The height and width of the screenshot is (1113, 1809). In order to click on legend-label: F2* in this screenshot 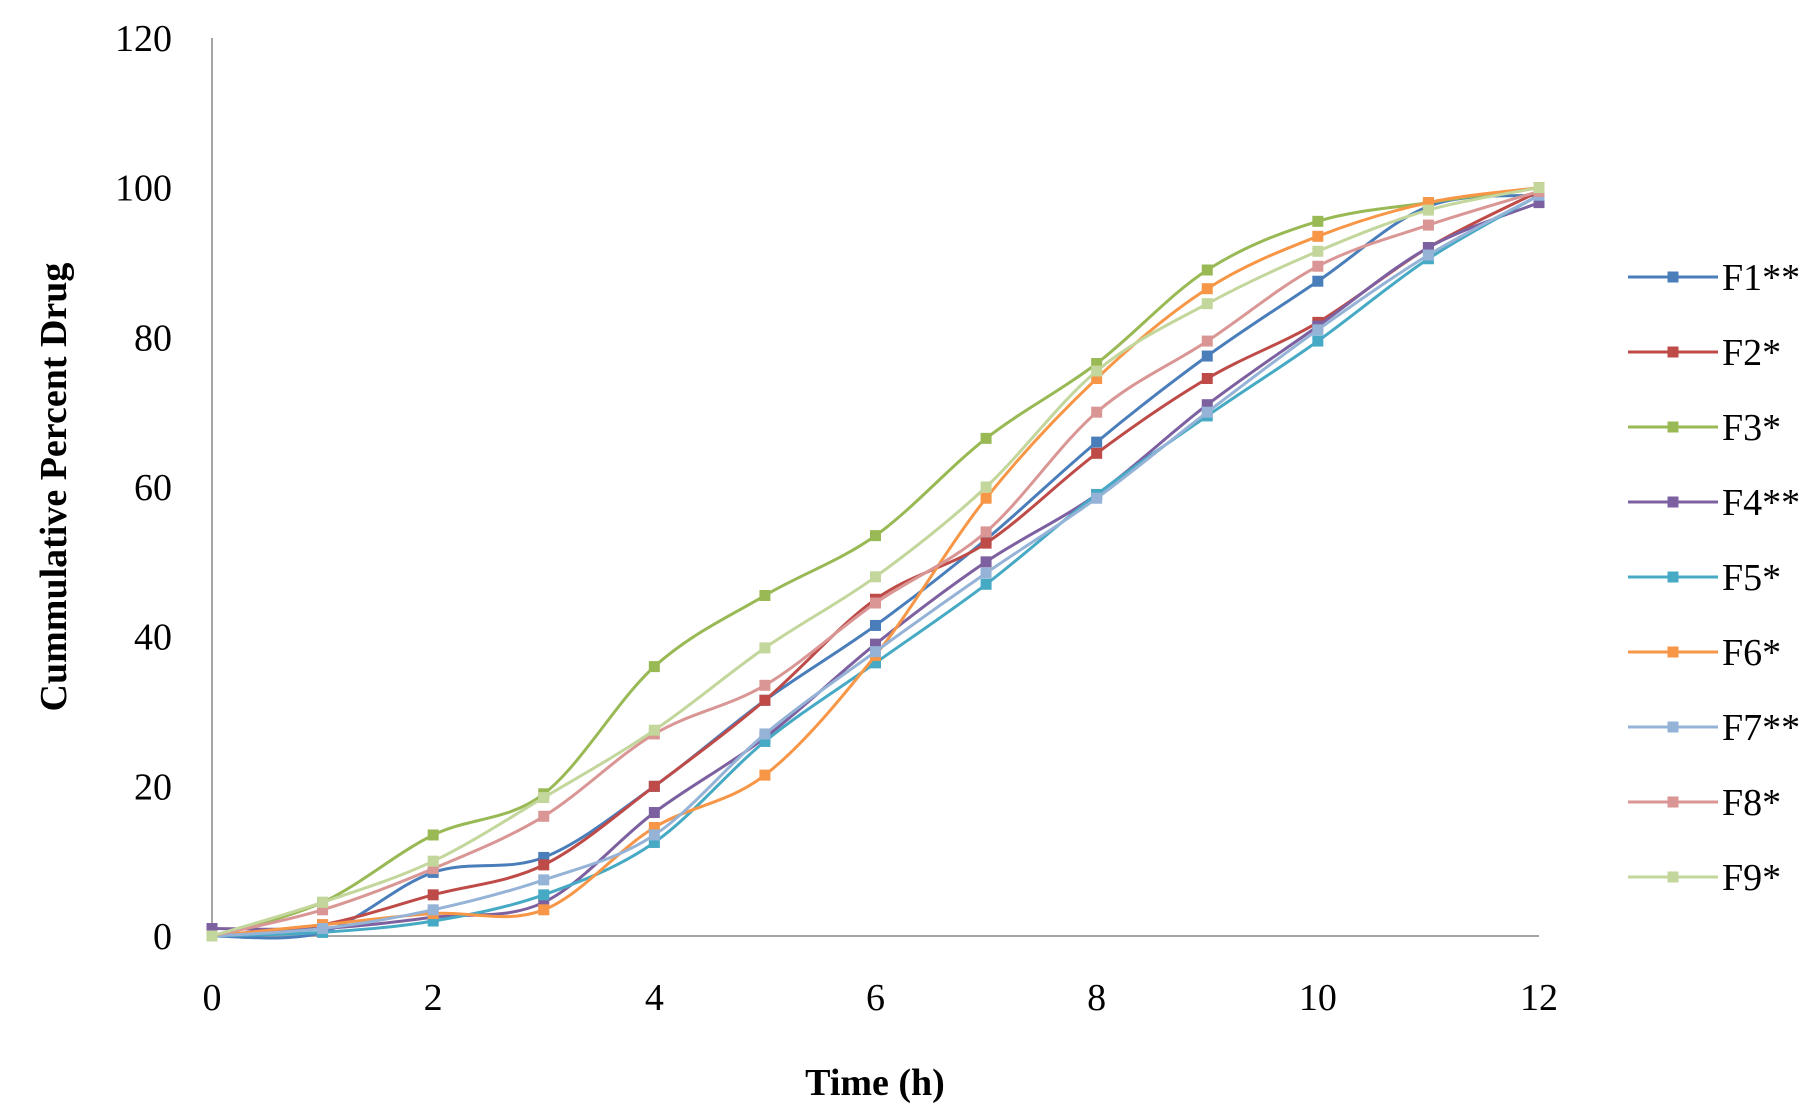, I will do `click(1751, 353)`.